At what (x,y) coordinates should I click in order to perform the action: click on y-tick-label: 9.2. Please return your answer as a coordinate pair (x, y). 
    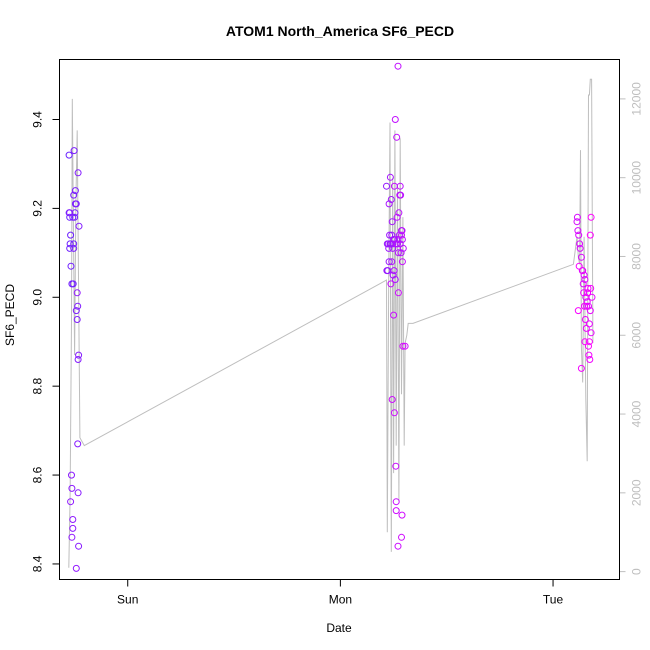
    Looking at the image, I should click on (38, 208).